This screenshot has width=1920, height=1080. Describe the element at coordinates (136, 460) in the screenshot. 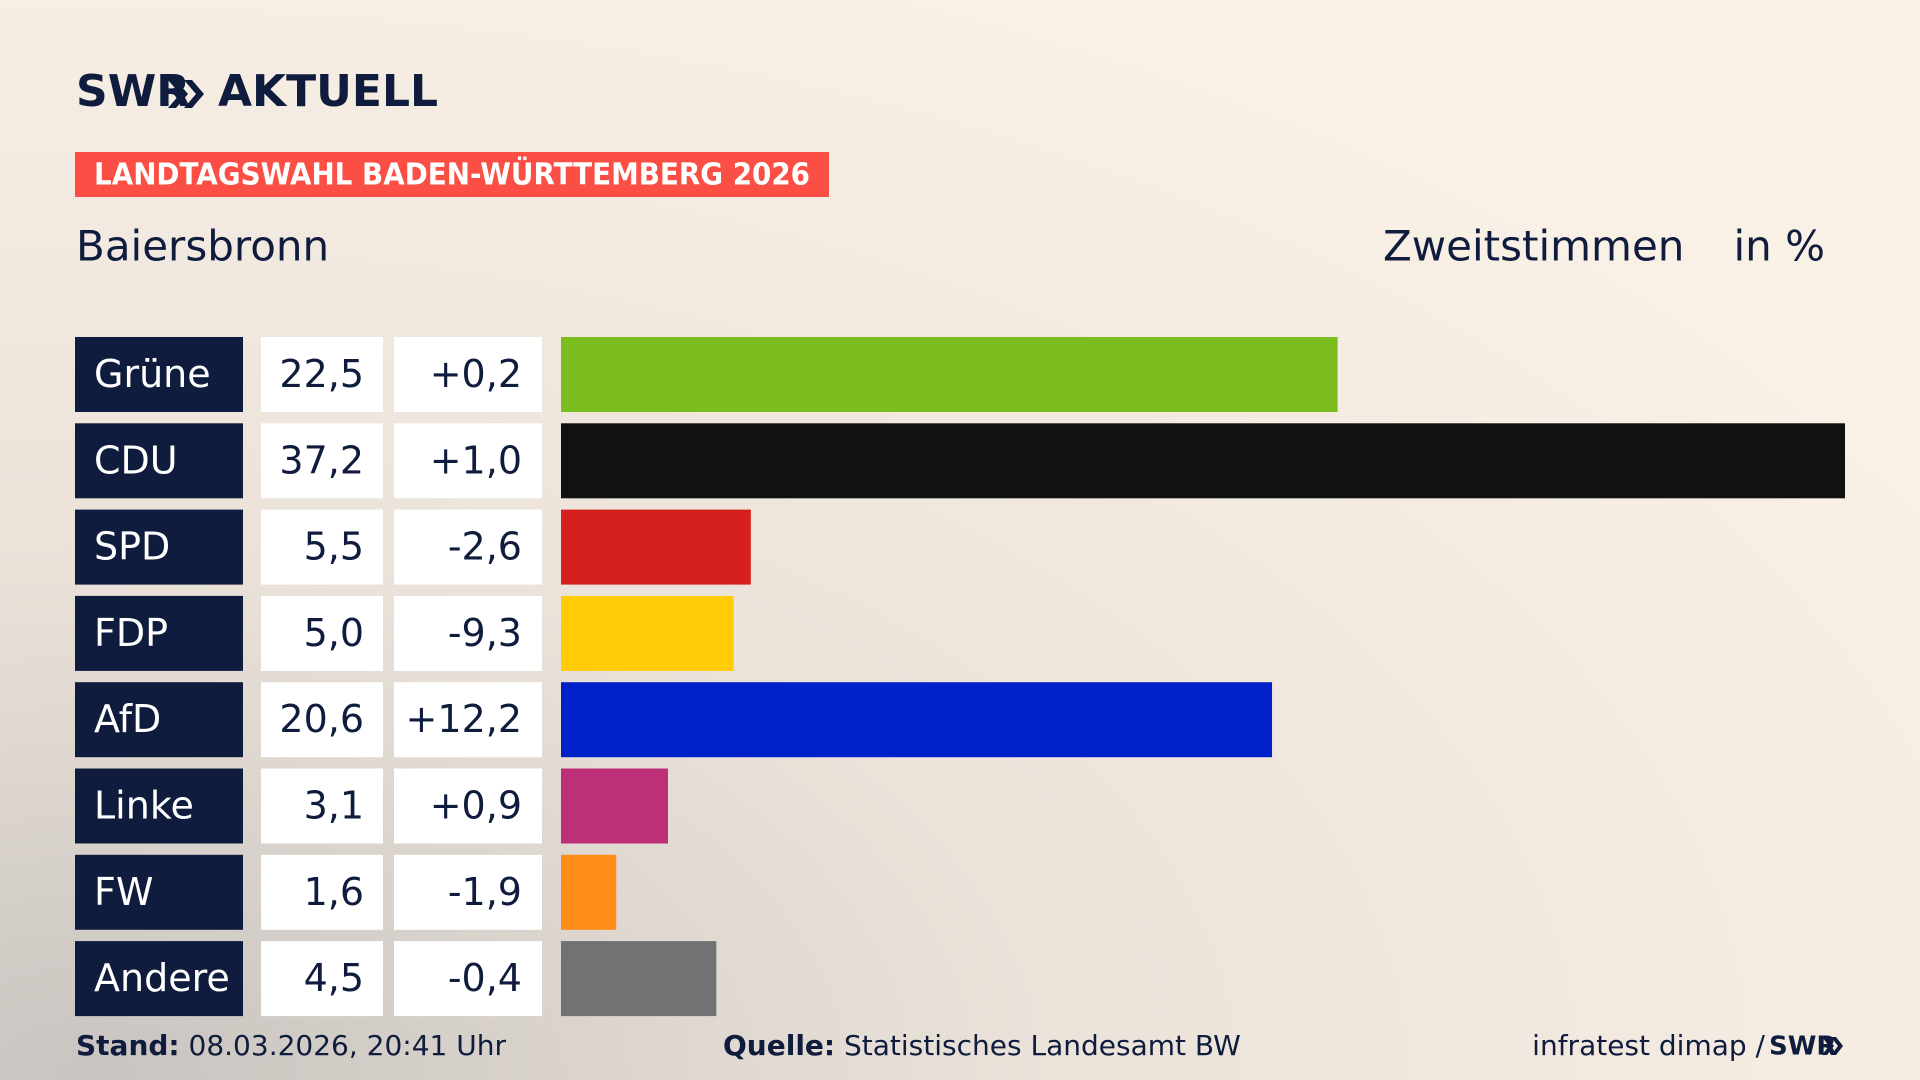

I see `party-label: CDU` at that location.